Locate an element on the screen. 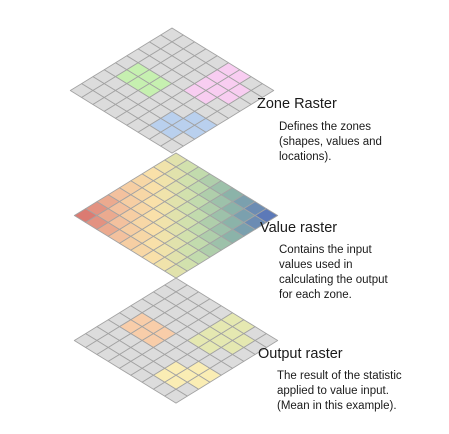 Image resolution: width=449 pixels, height=434 pixels. zone-raster-grid is located at coordinates (172, 90).